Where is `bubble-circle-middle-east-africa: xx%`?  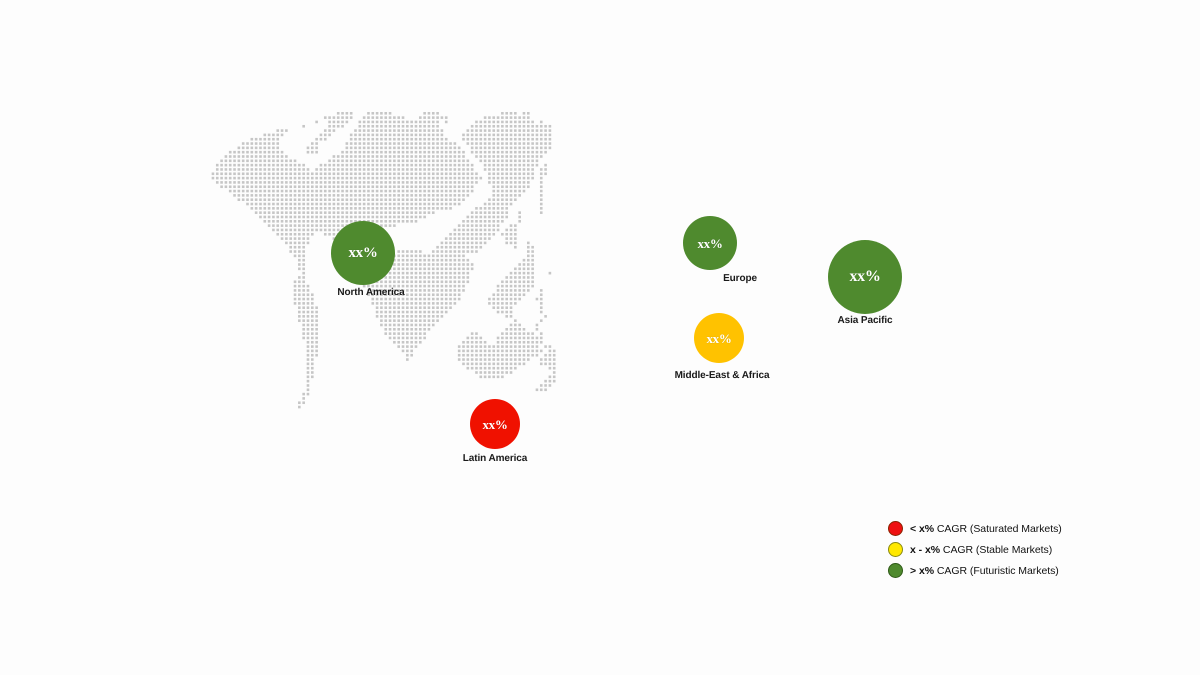 bubble-circle-middle-east-africa: xx% is located at coordinates (719, 338).